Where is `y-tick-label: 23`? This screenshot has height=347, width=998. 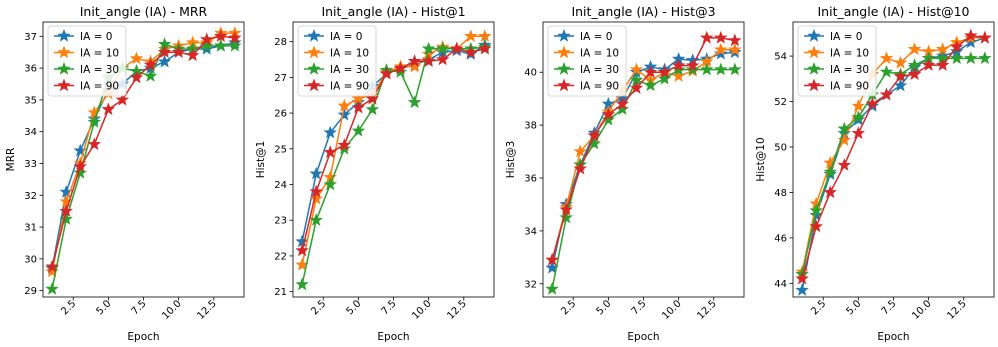
y-tick-label: 23 is located at coordinates (280, 221).